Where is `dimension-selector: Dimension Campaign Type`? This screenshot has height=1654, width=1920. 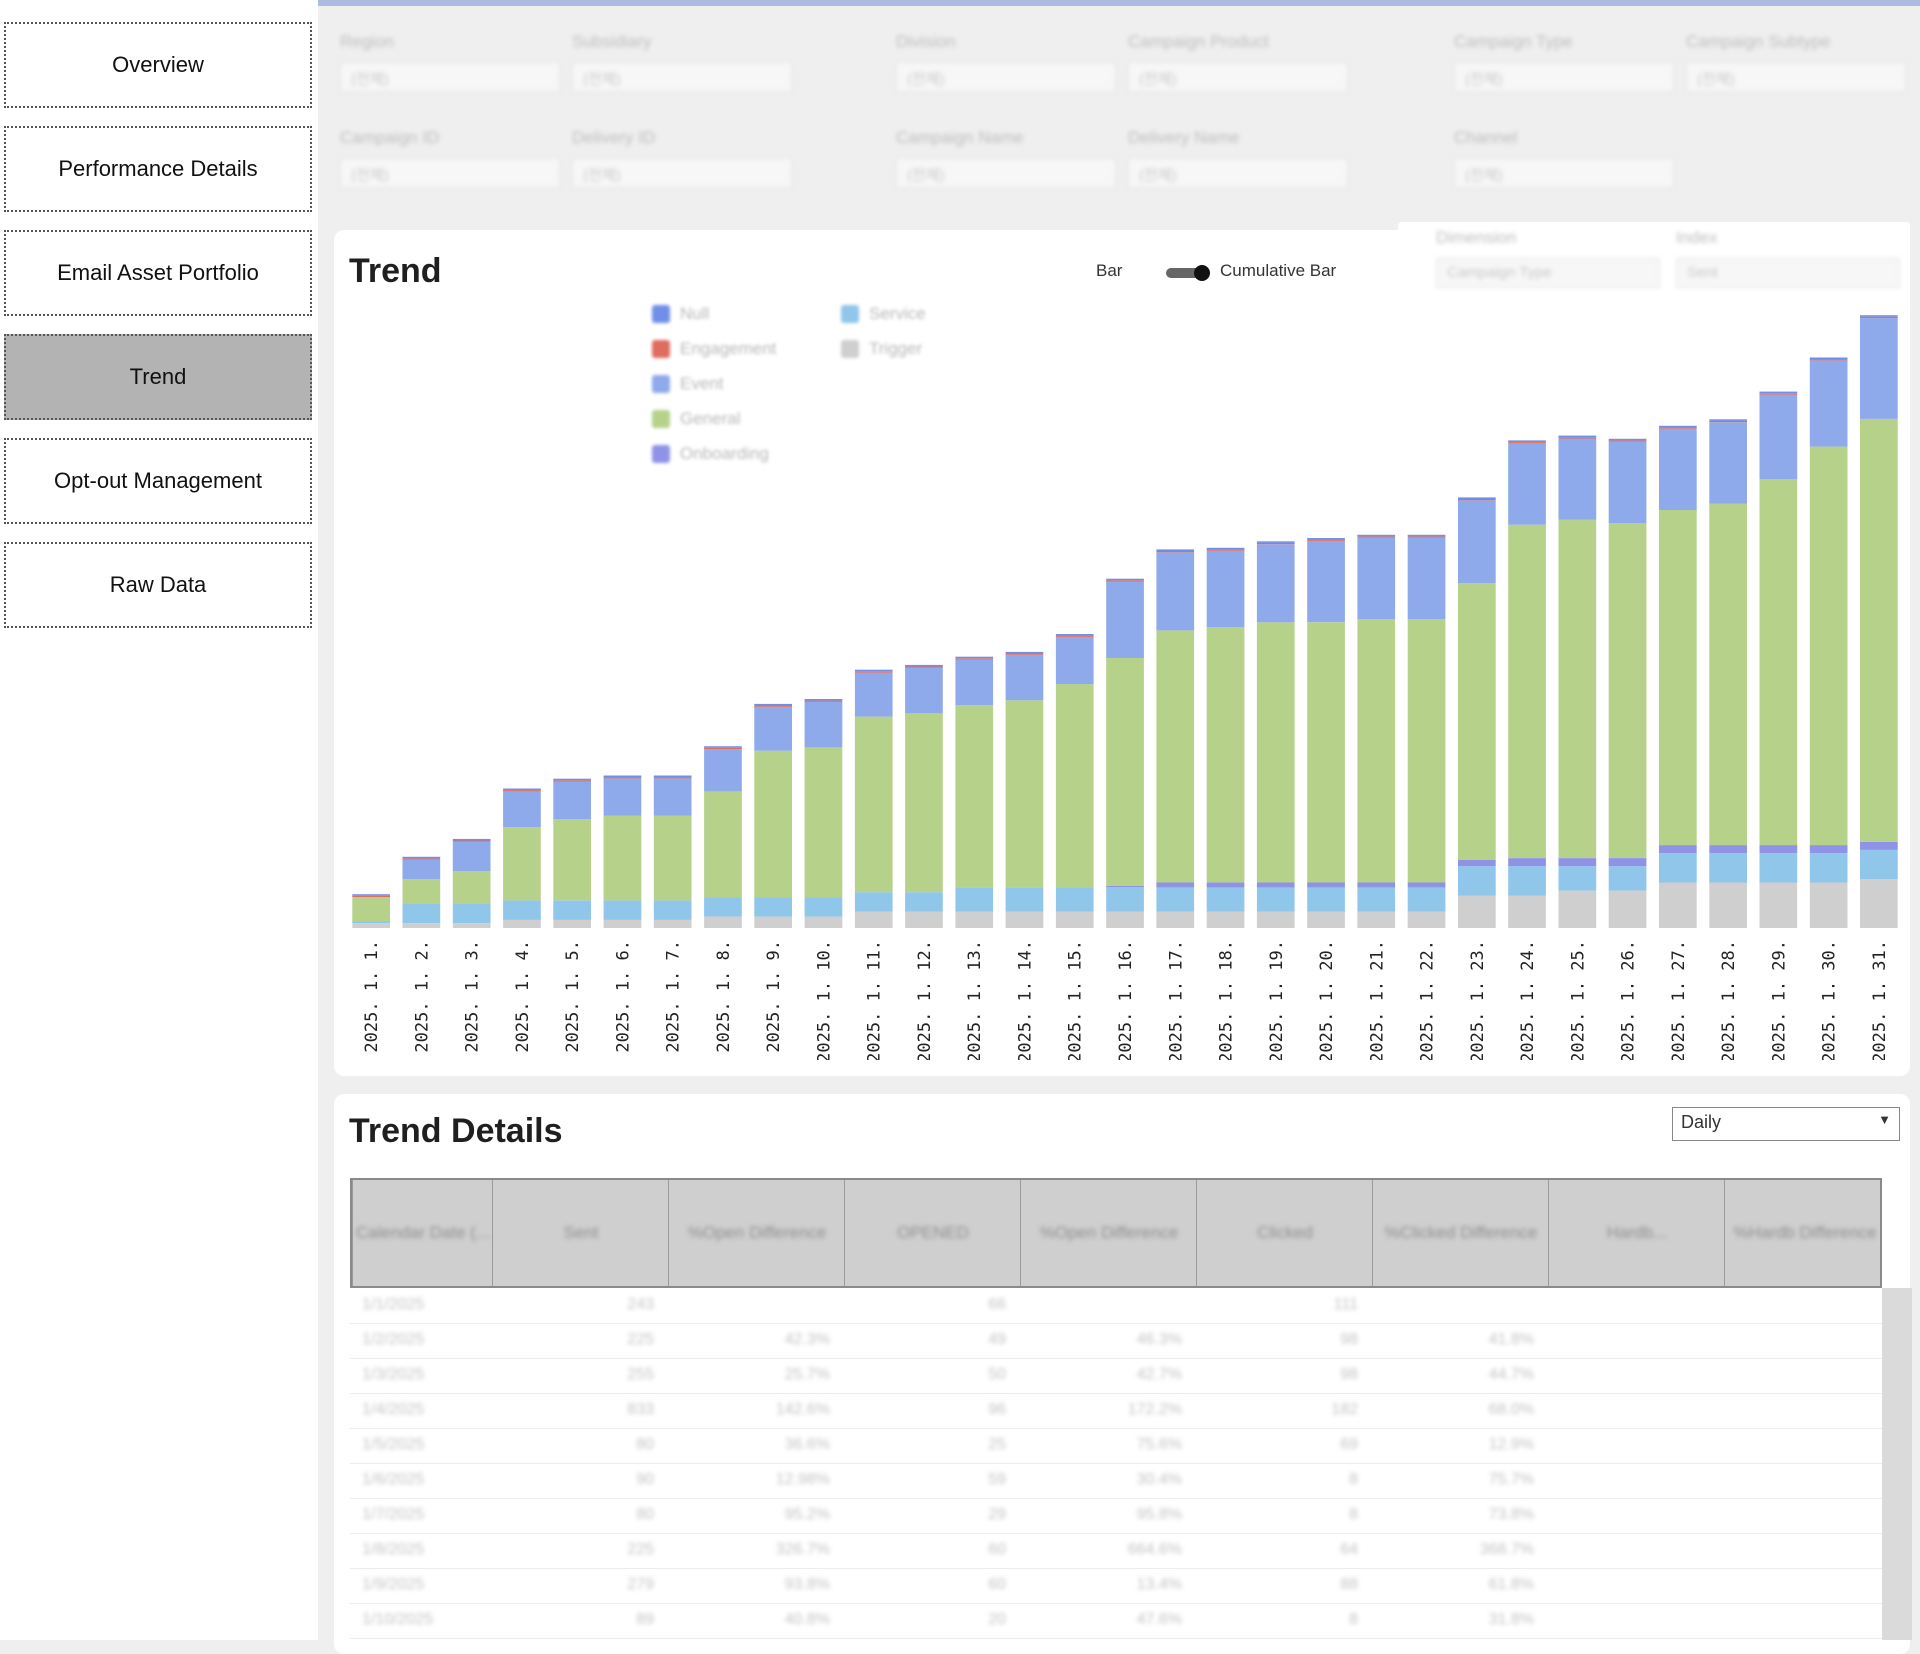
dimension-selector: Dimension Campaign Type is located at coordinates (1548, 258).